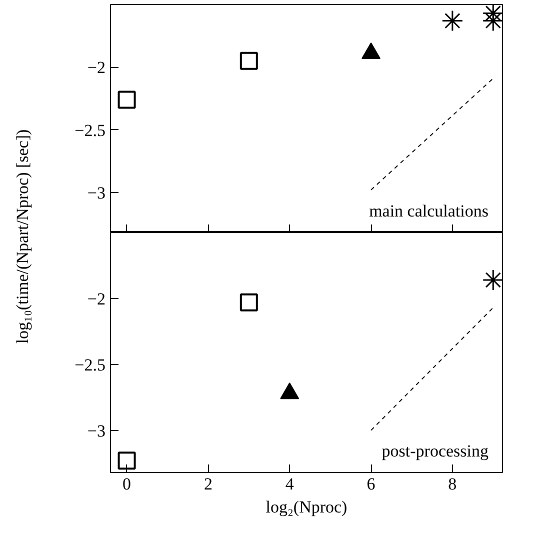 The width and height of the screenshot is (548, 546). Describe the element at coordinates (289, 484) in the screenshot. I see `x-tick-label: 4` at that location.